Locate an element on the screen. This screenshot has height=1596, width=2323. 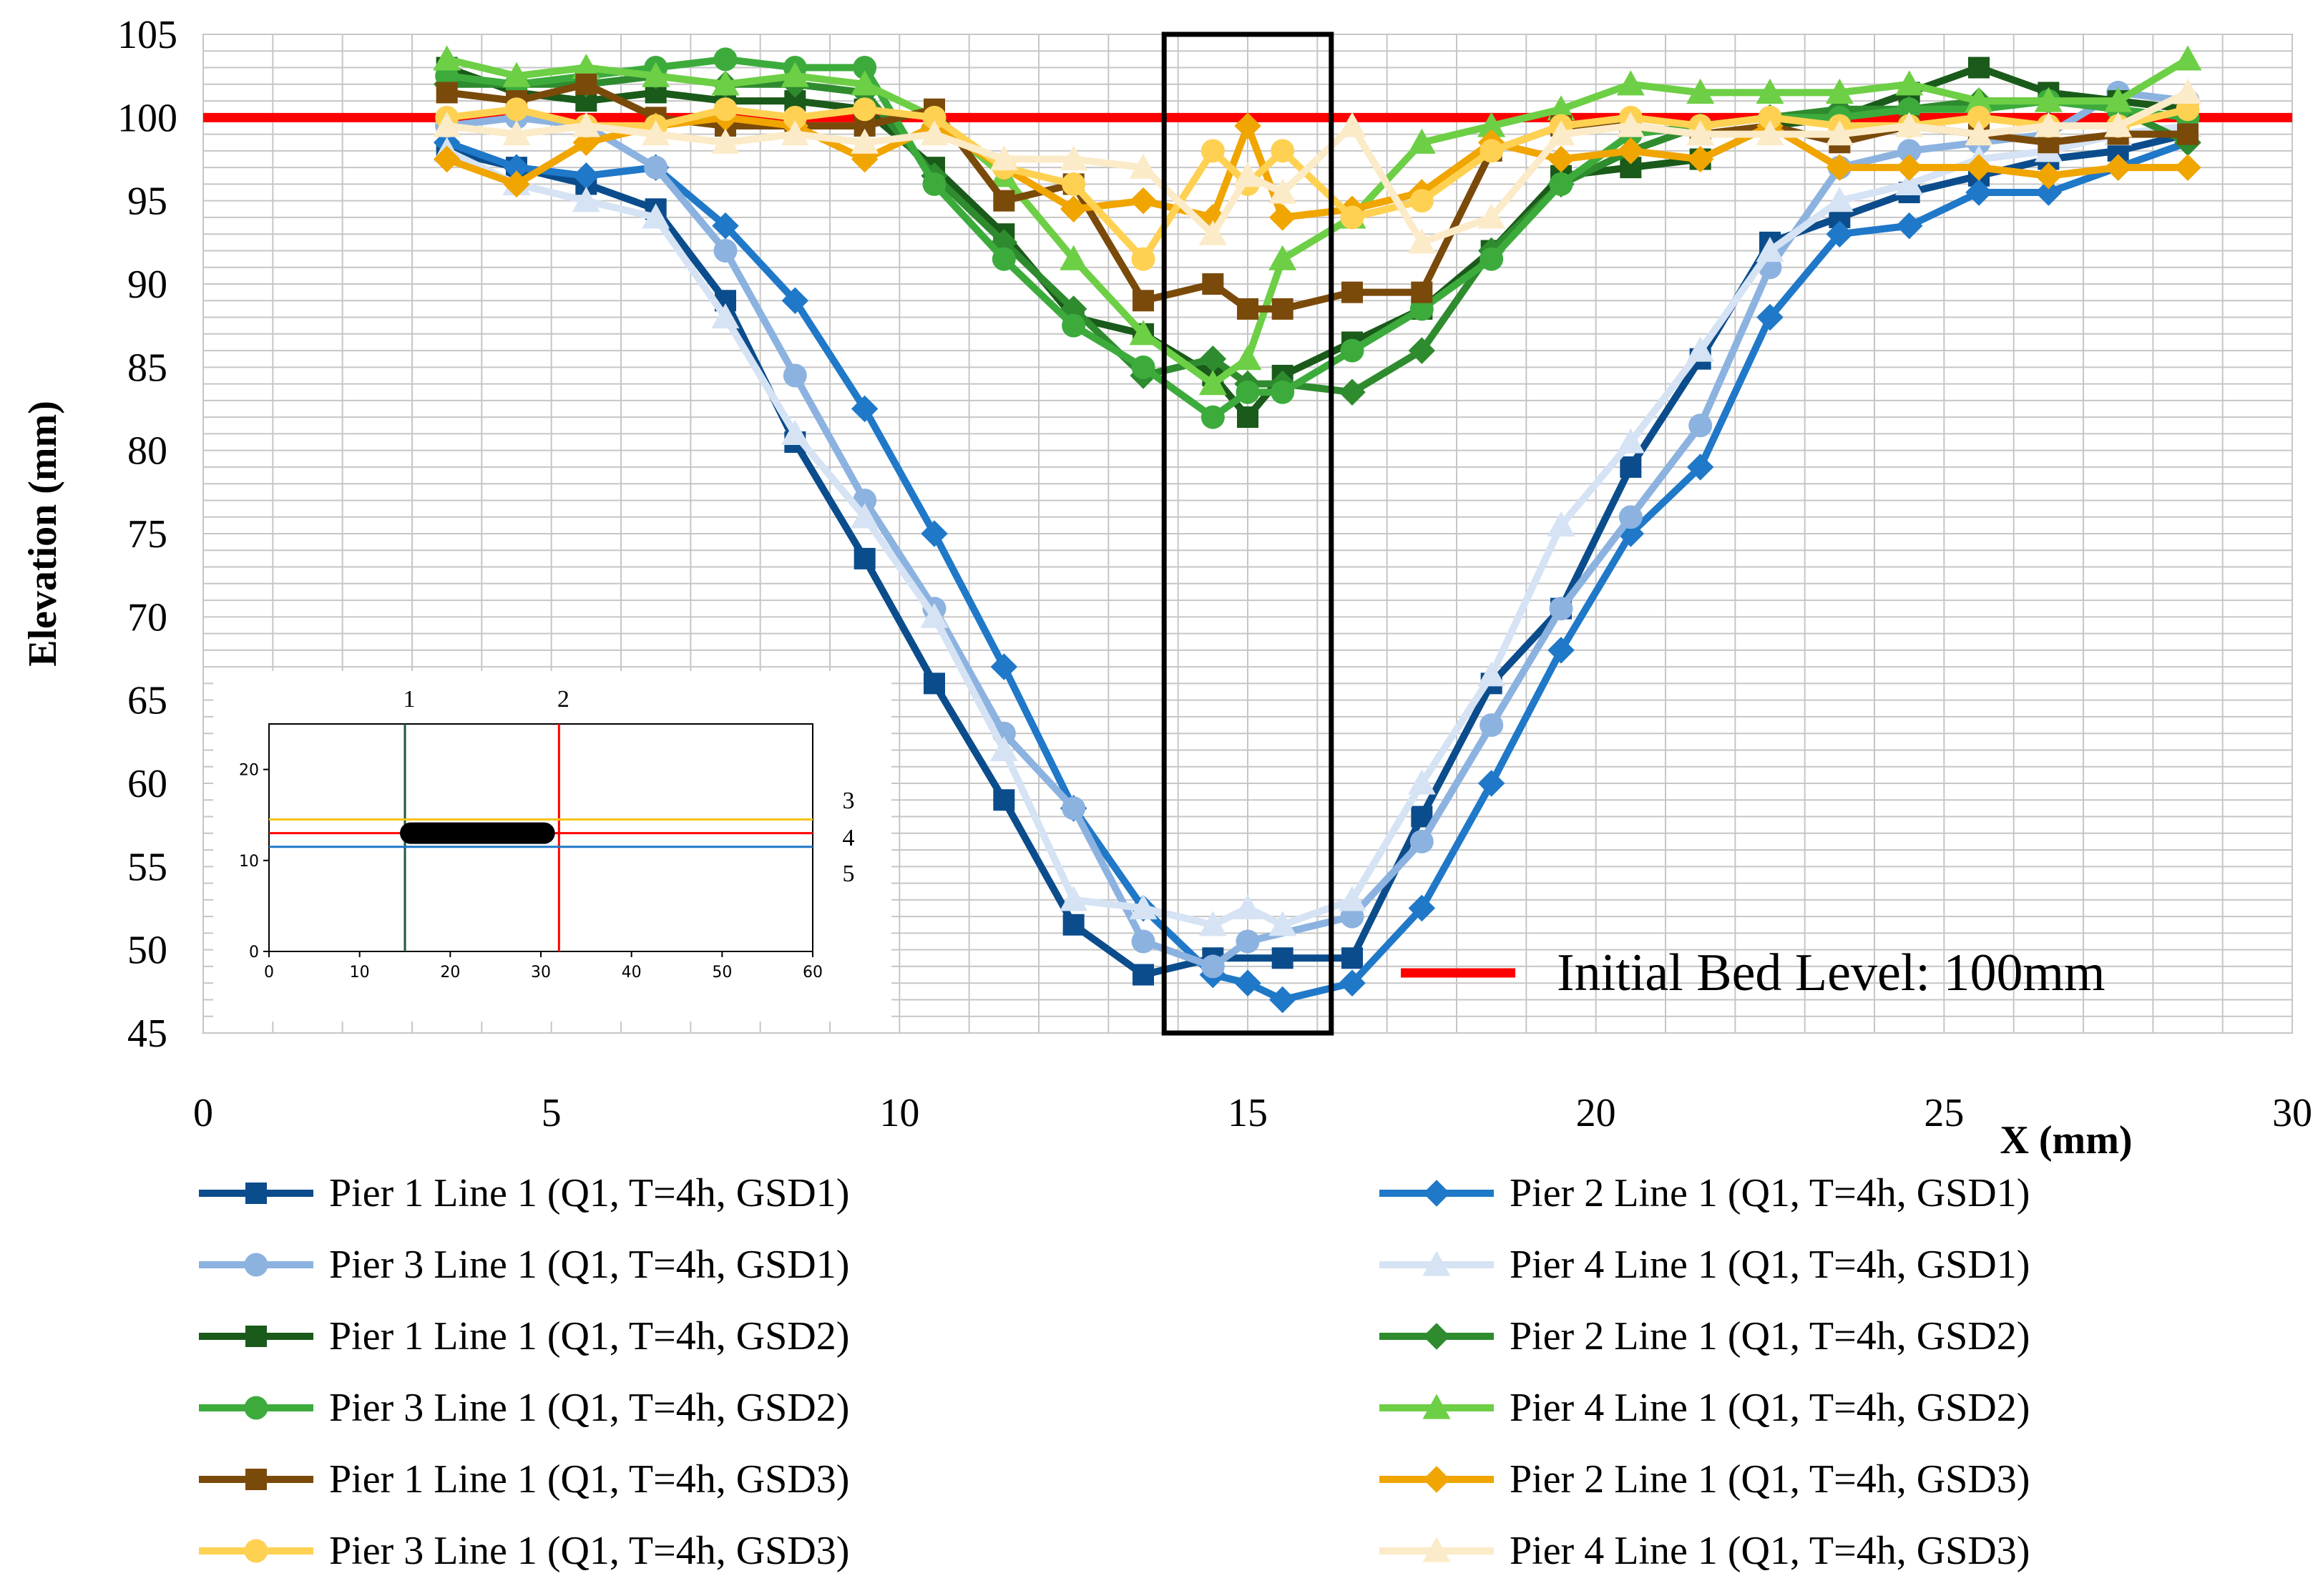
inset-x-tick-label: 50 is located at coordinates (722, 972).